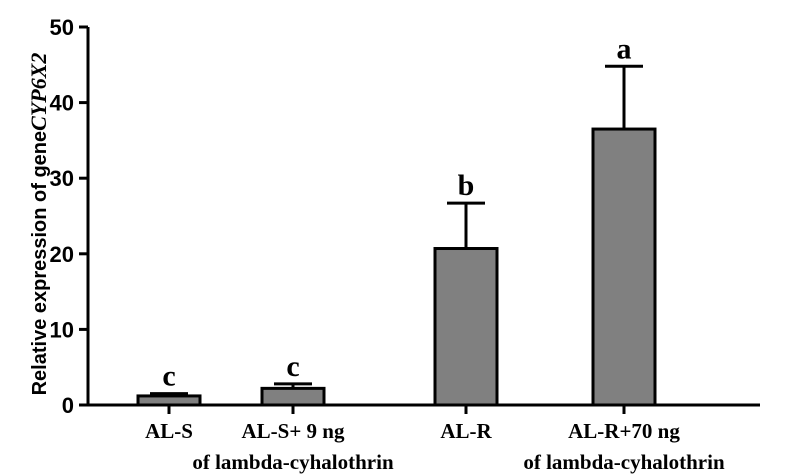  I want to click on x-tick-label: AL-S, so click(169, 431).